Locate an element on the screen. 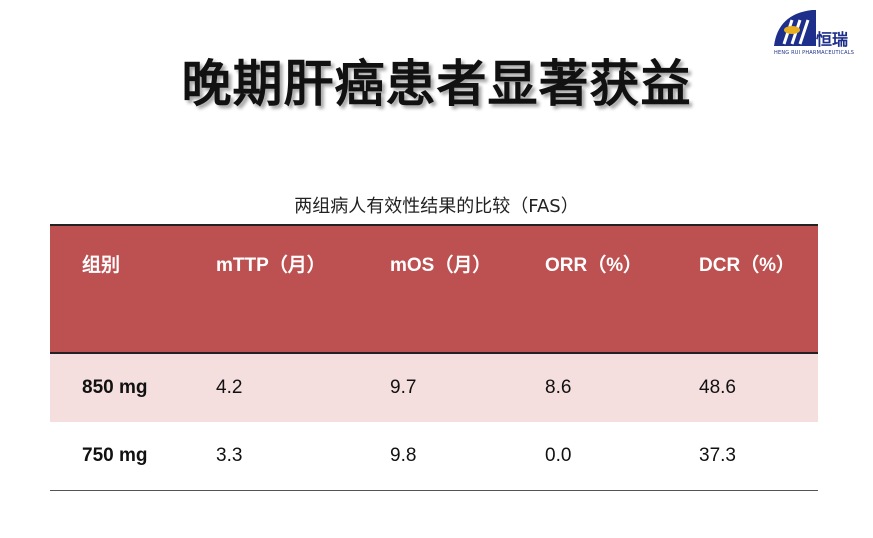 The width and height of the screenshot is (873, 538). company-logo: 恒瑞 HENG RUI PHARMACEUTICALS is located at coordinates (818, 34).